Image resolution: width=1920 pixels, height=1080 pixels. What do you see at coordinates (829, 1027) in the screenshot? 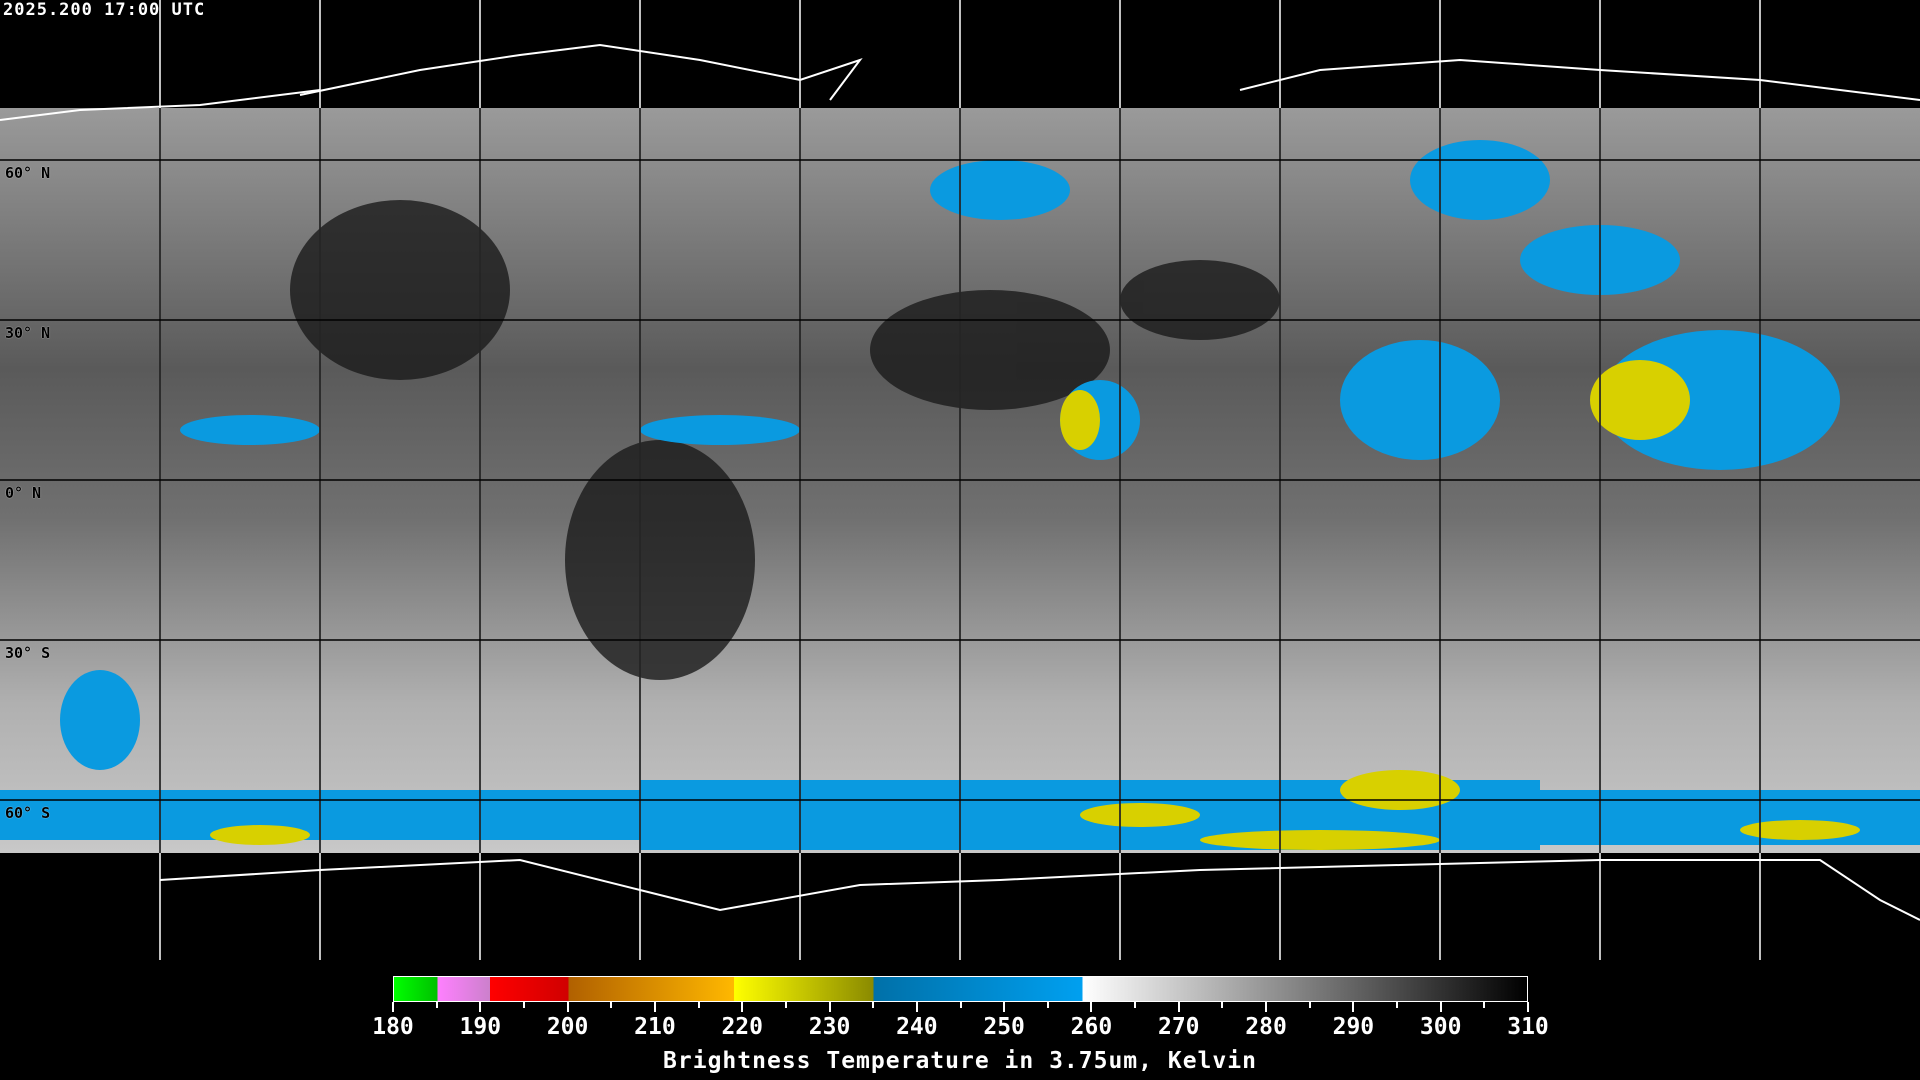
I see `colorbar-tick-label: 230` at bounding box center [829, 1027].